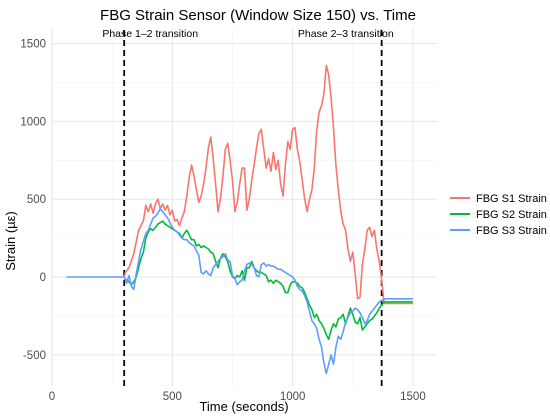 This screenshot has height=419, width=550. Describe the element at coordinates (346, 34) in the screenshot. I see `phase-transition-label: Phase 2–3 transition` at that location.